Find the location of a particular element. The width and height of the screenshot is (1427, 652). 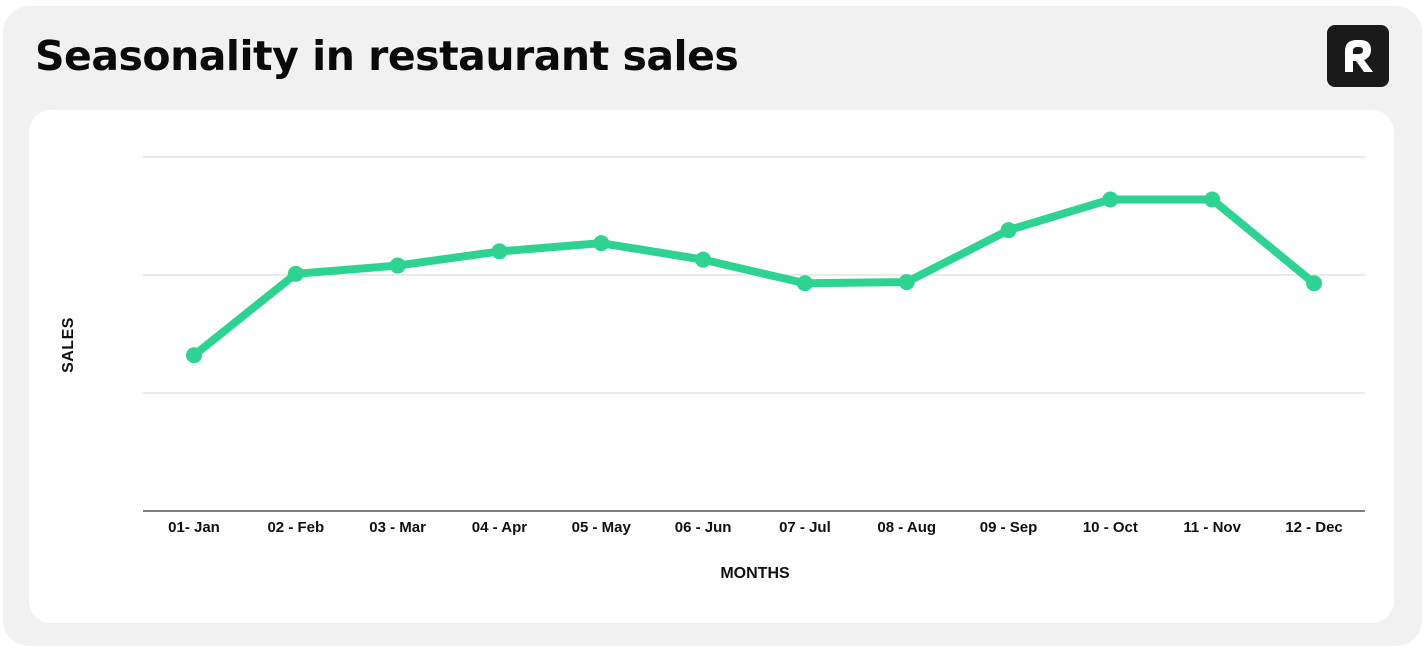

x-tick-label: 10 - Oct is located at coordinates (1110, 527).